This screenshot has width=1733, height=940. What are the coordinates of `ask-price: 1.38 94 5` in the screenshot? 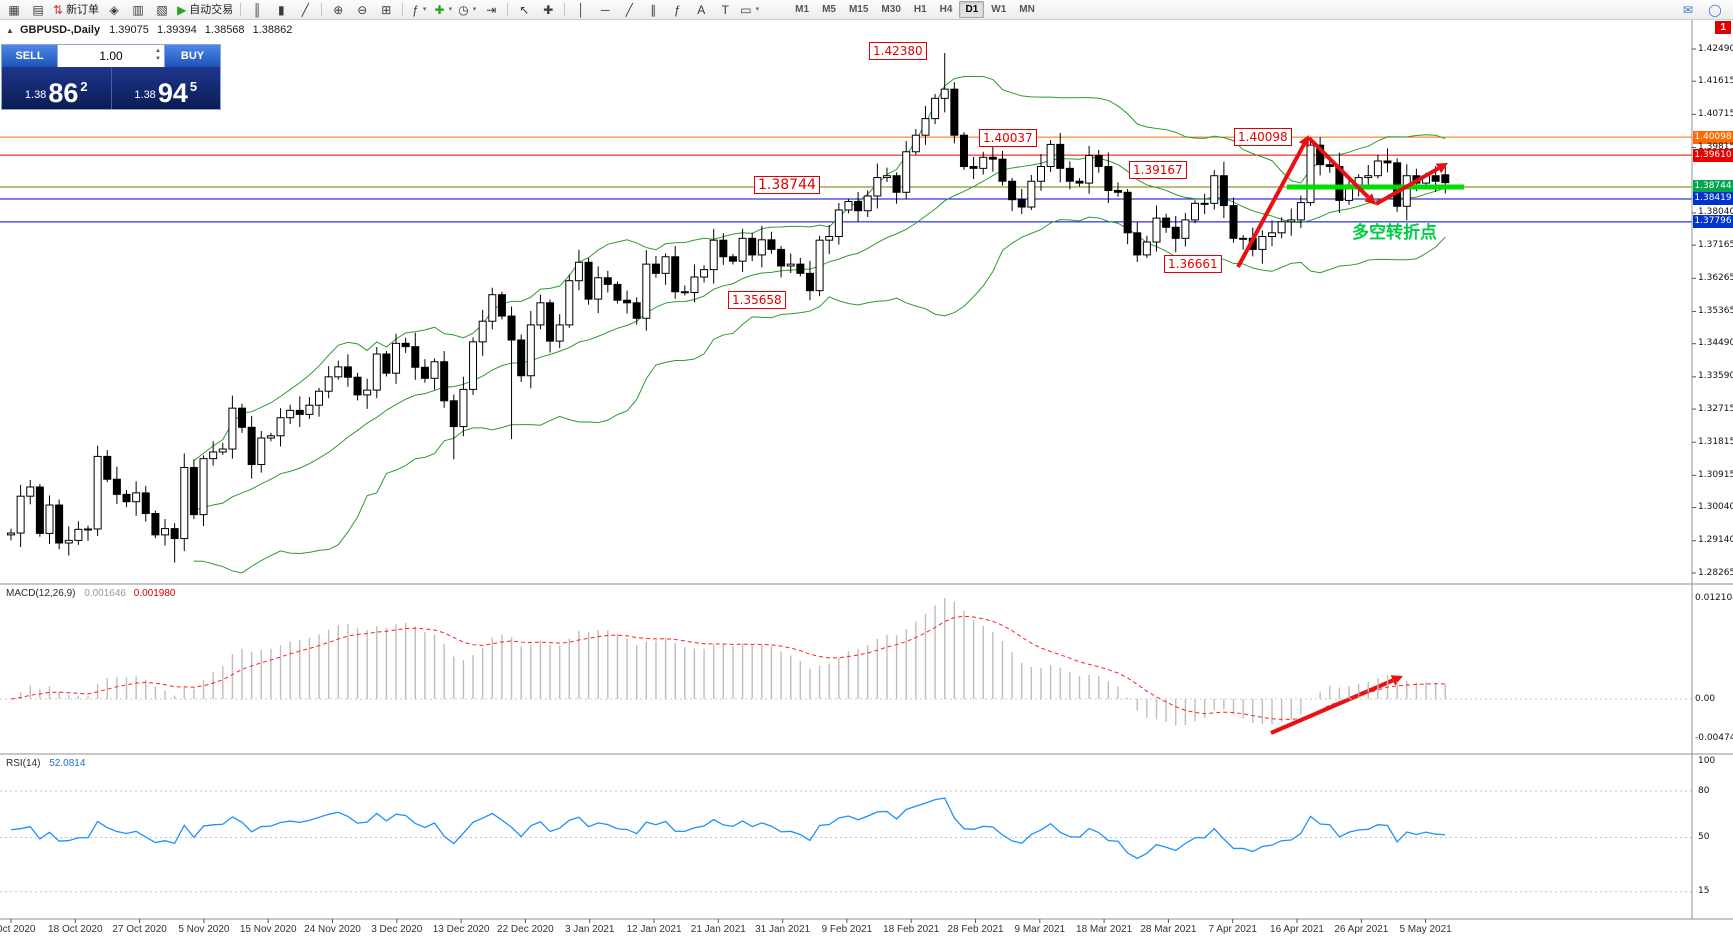 It's located at (165, 88).